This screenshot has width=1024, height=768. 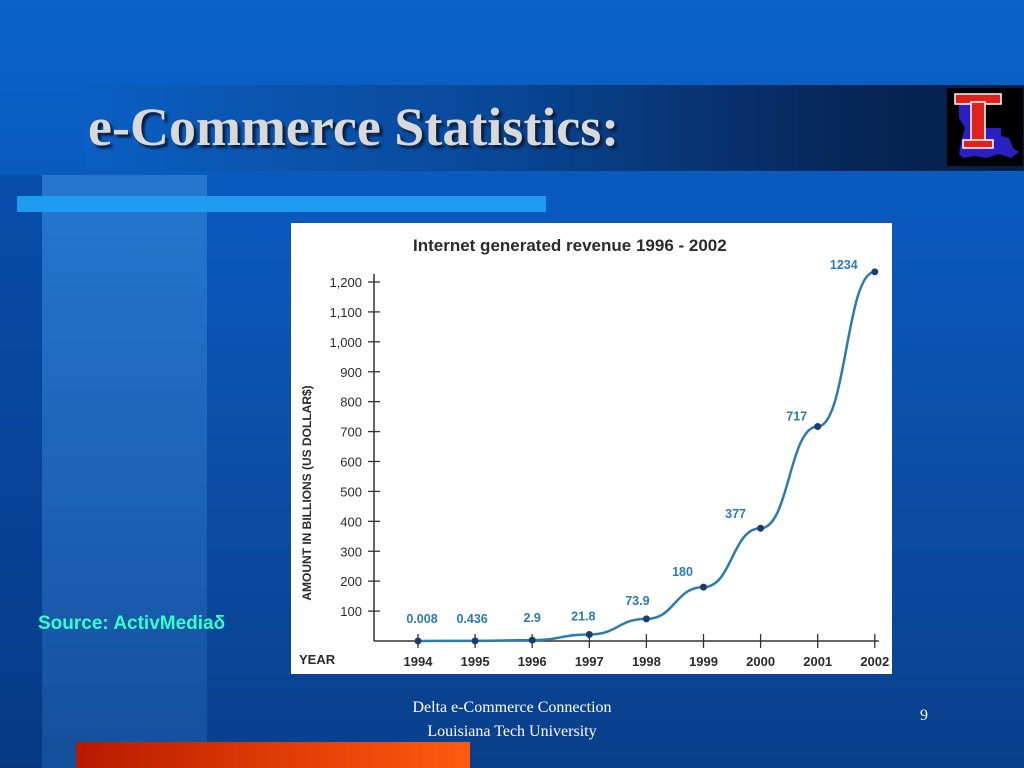 I want to click on y-tick-label: 1,000, so click(x=345, y=342).